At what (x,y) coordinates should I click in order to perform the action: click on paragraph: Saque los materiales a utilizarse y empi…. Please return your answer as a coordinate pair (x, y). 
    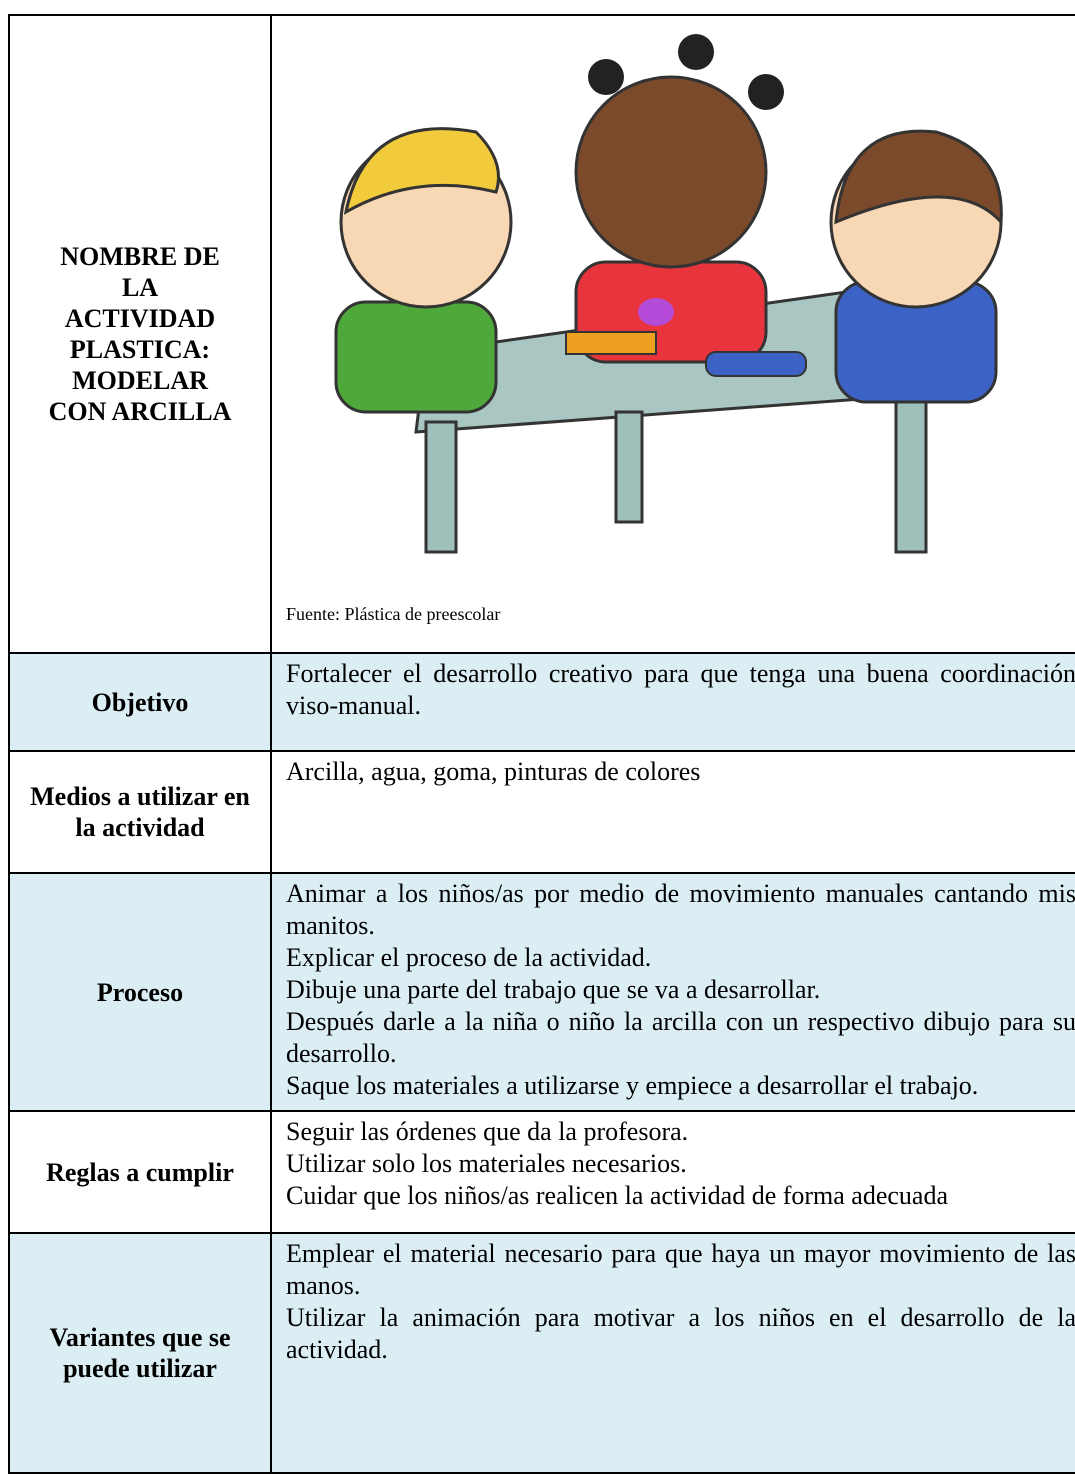
    Looking at the image, I should click on (632, 1085).